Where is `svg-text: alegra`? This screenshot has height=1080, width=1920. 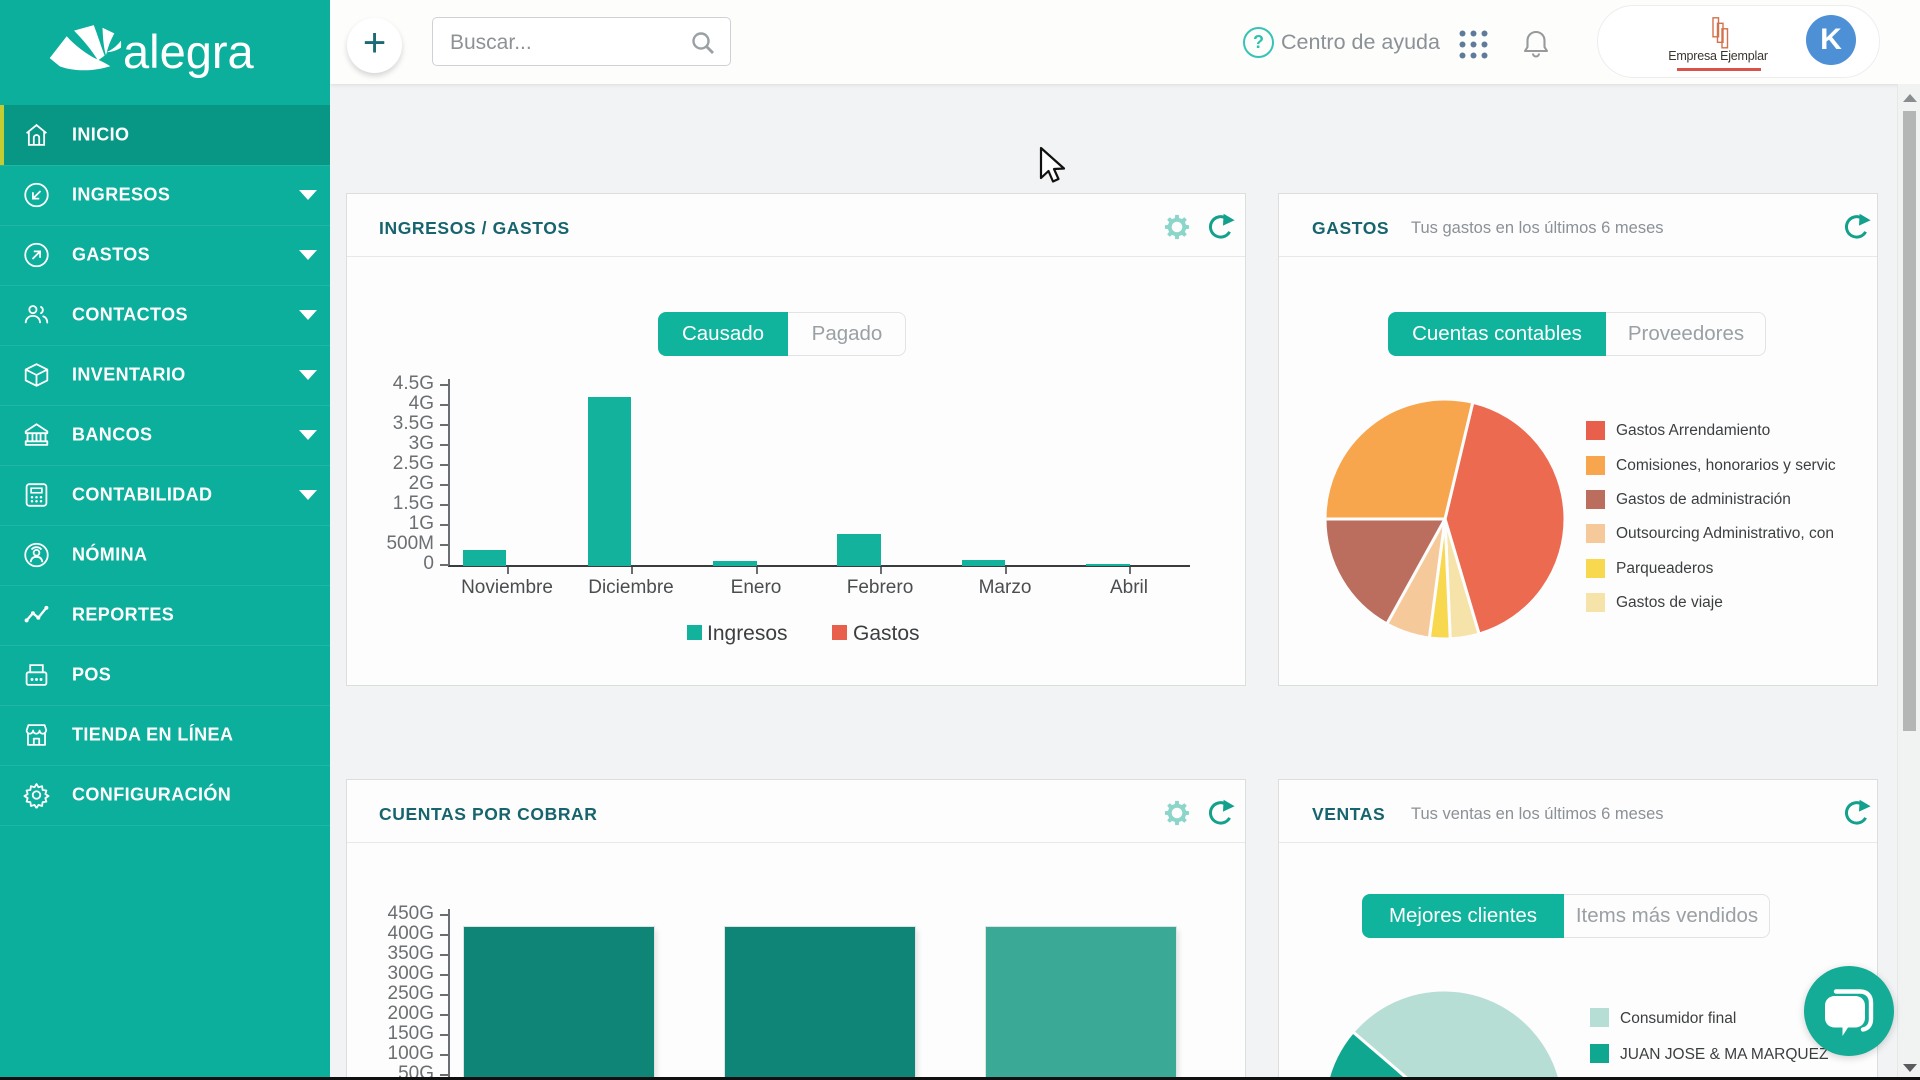
svg-text: alegra is located at coordinates (189, 51).